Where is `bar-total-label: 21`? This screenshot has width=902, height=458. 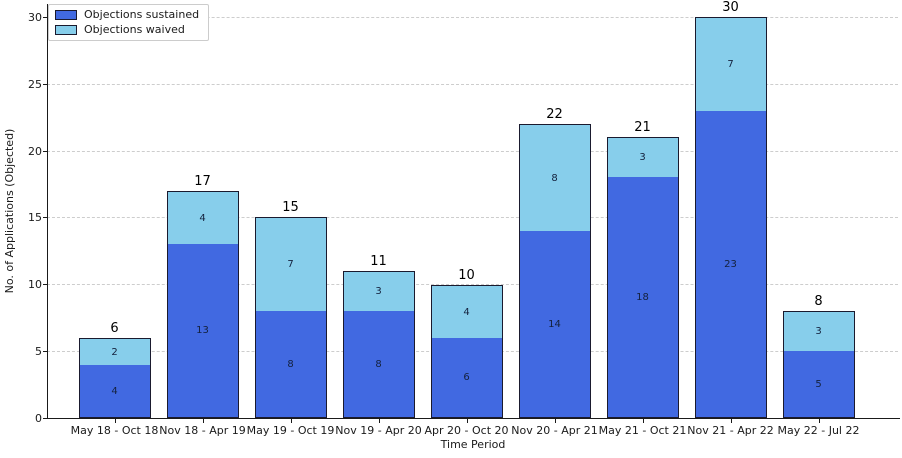
bar-total-label: 21 is located at coordinates (642, 127).